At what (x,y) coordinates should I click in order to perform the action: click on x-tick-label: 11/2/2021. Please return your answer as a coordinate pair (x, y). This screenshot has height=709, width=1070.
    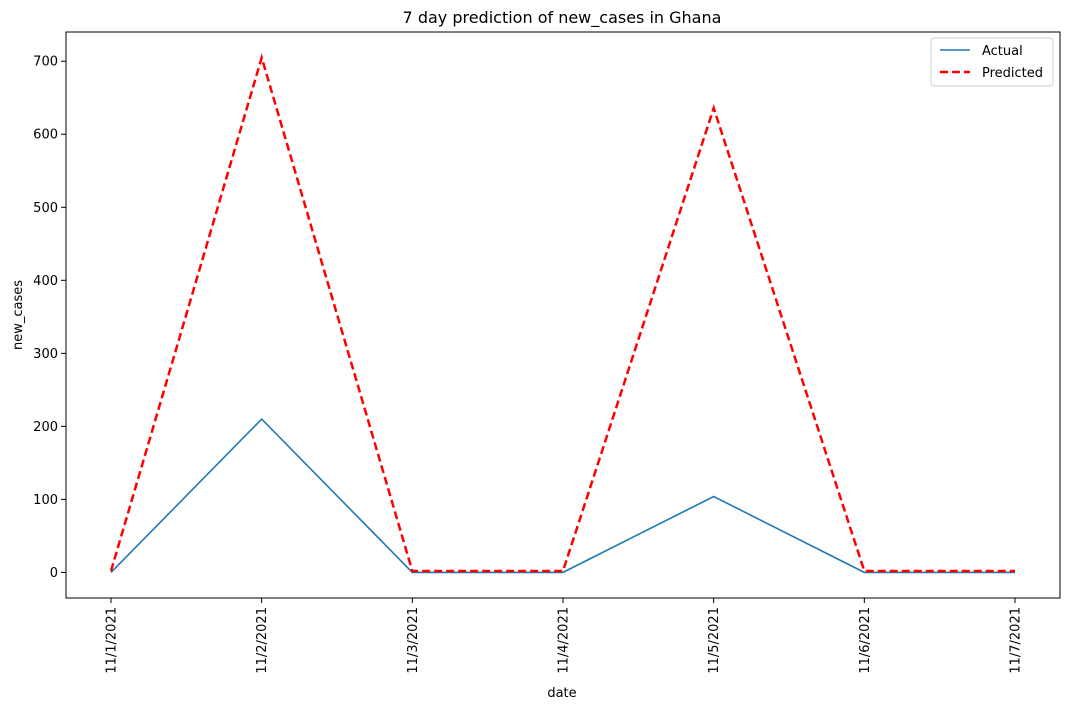
    Looking at the image, I should click on (262, 640).